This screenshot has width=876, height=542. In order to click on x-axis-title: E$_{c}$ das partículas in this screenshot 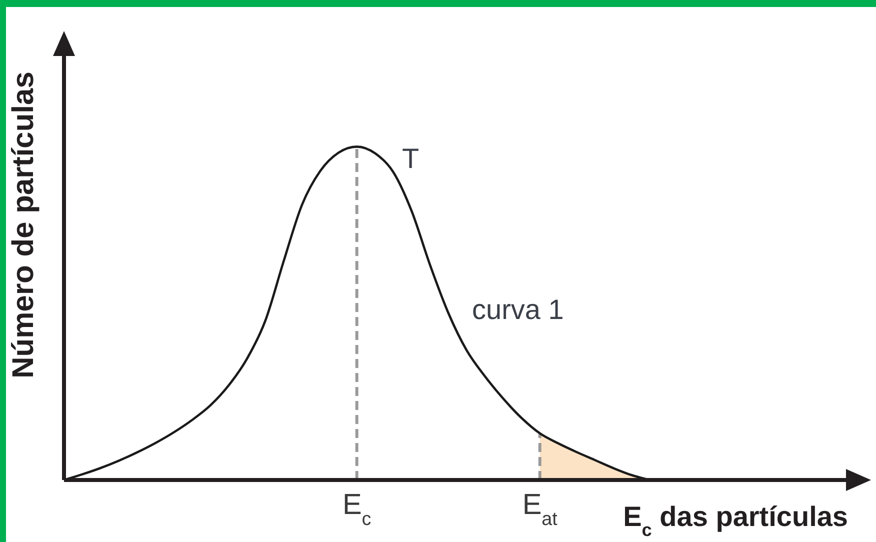, I will do `click(735, 520)`.